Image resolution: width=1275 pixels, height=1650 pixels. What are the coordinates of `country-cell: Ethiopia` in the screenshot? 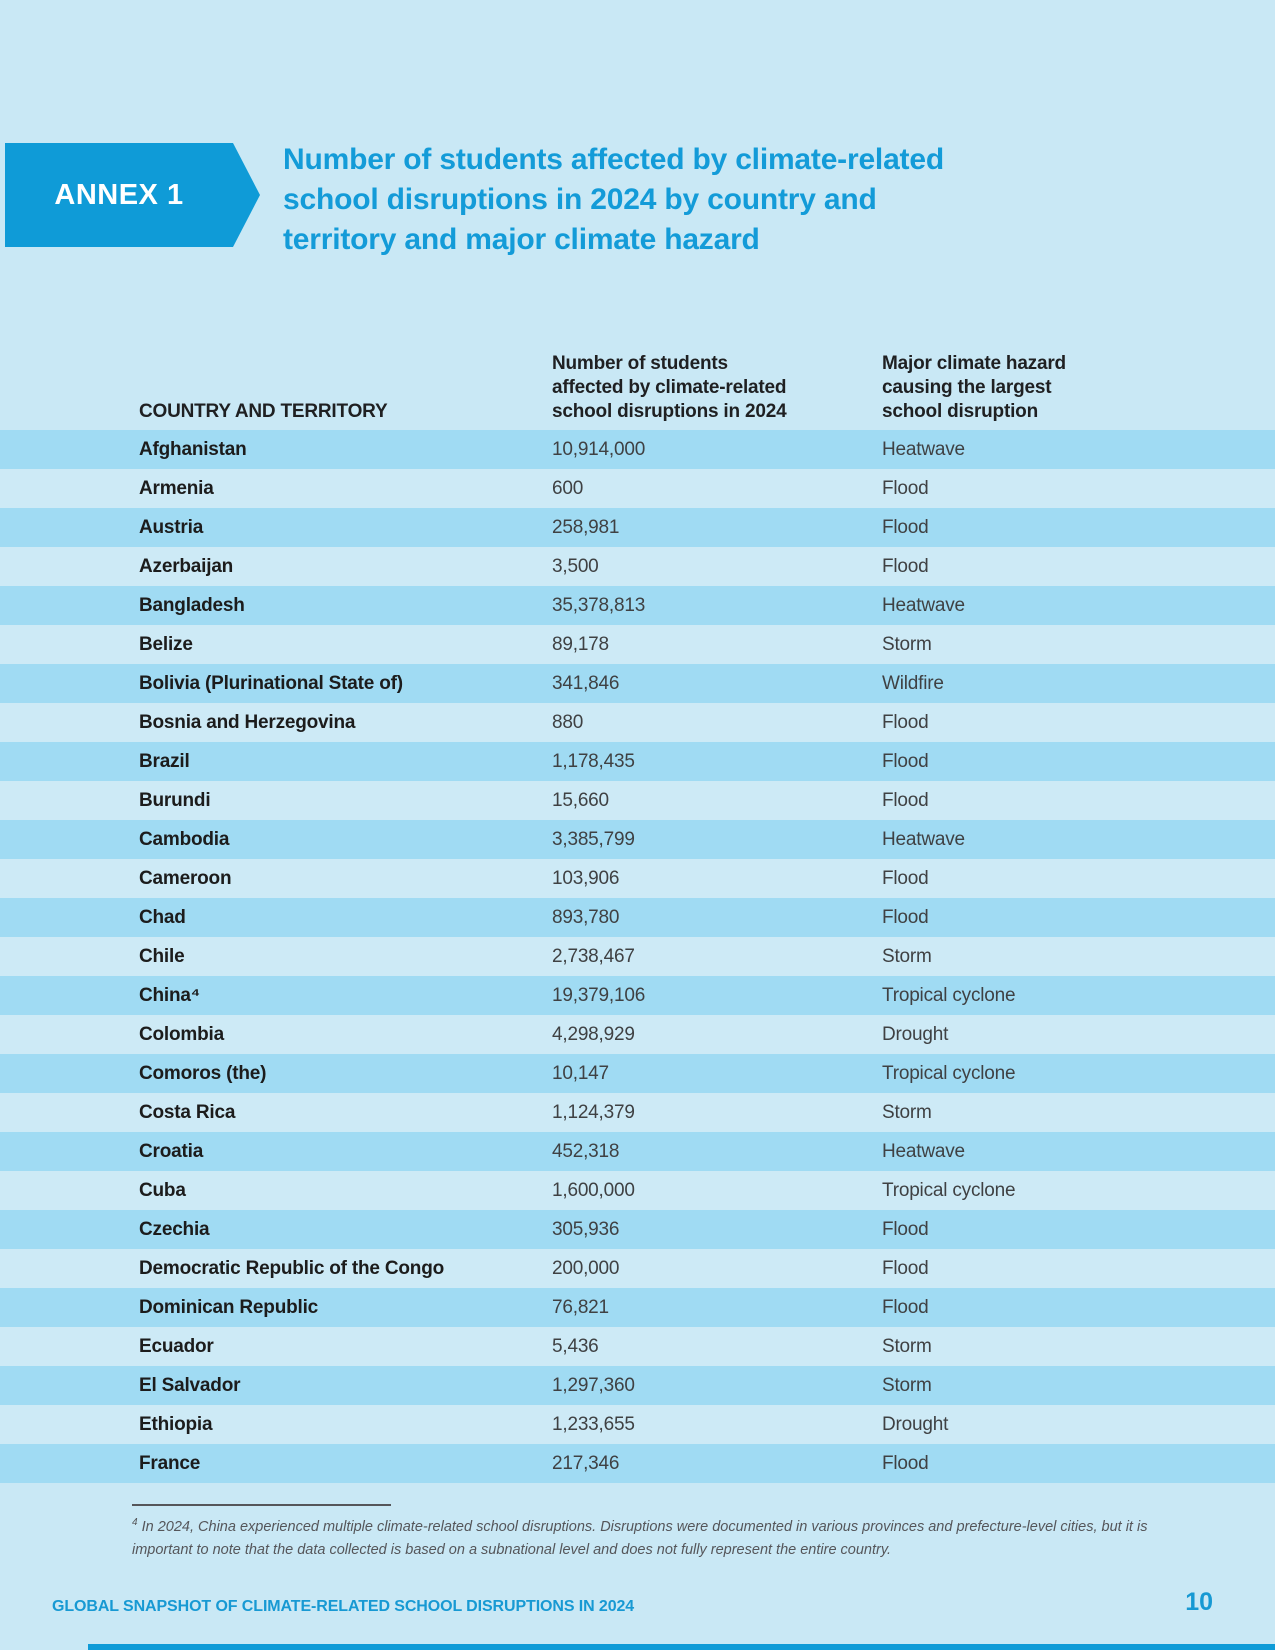 It's located at (176, 1424).